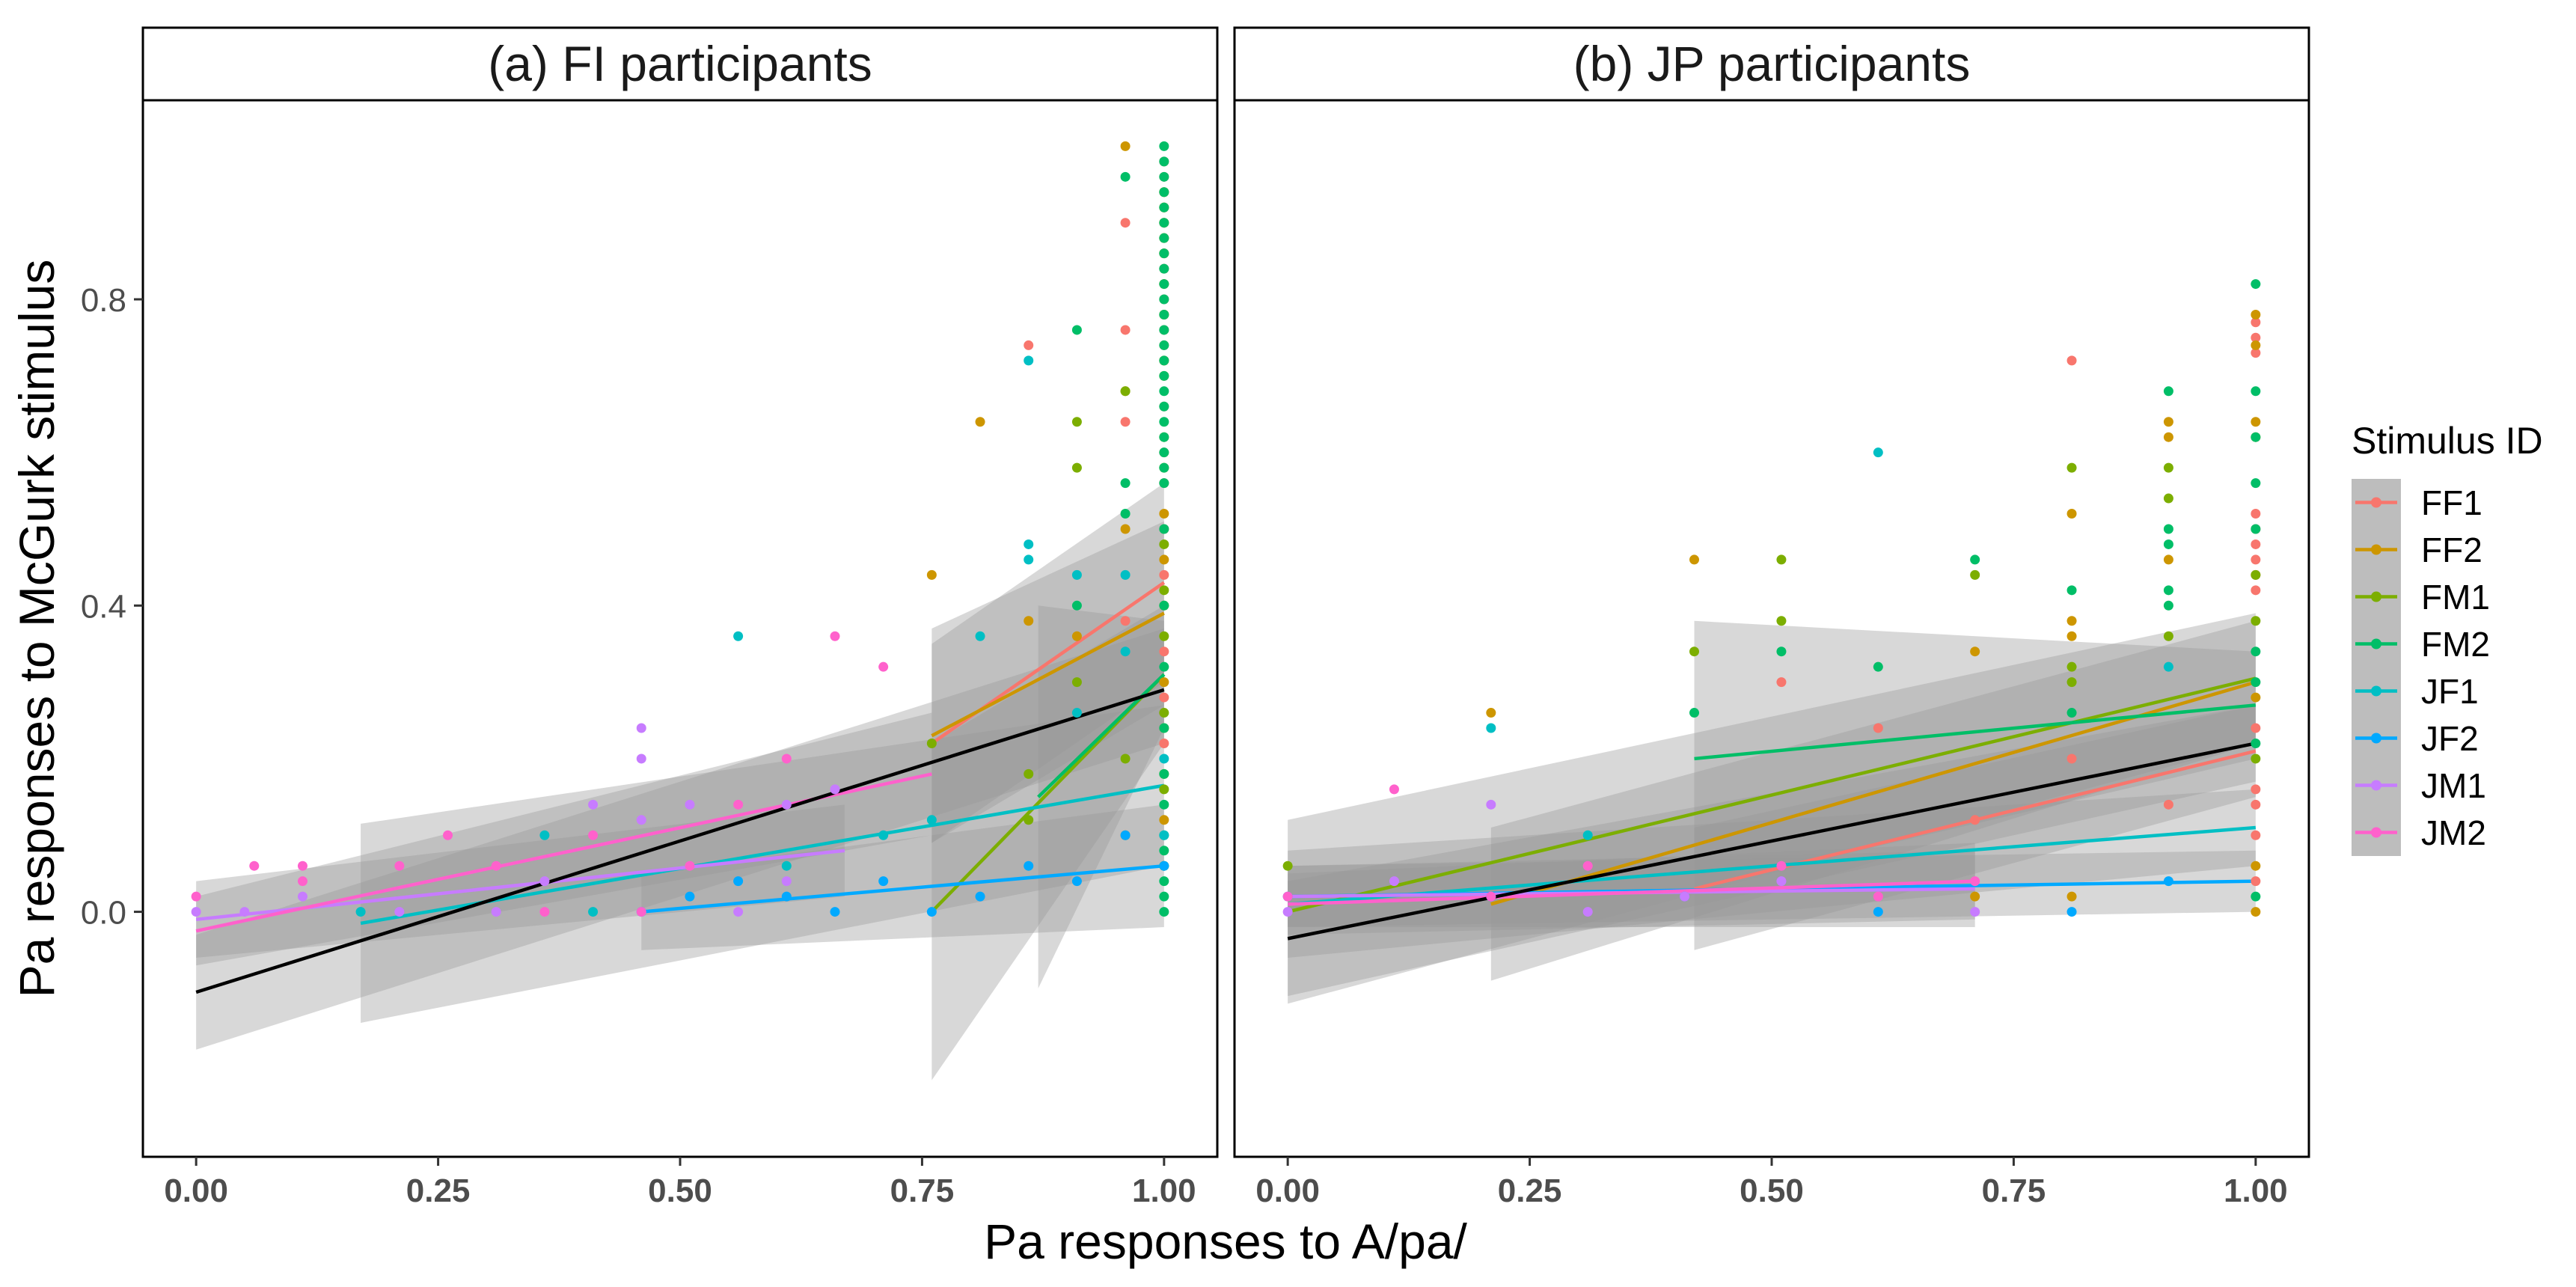 The height and width of the screenshot is (1287, 2576). I want to click on y-tick-label: 0.0, so click(104, 913).